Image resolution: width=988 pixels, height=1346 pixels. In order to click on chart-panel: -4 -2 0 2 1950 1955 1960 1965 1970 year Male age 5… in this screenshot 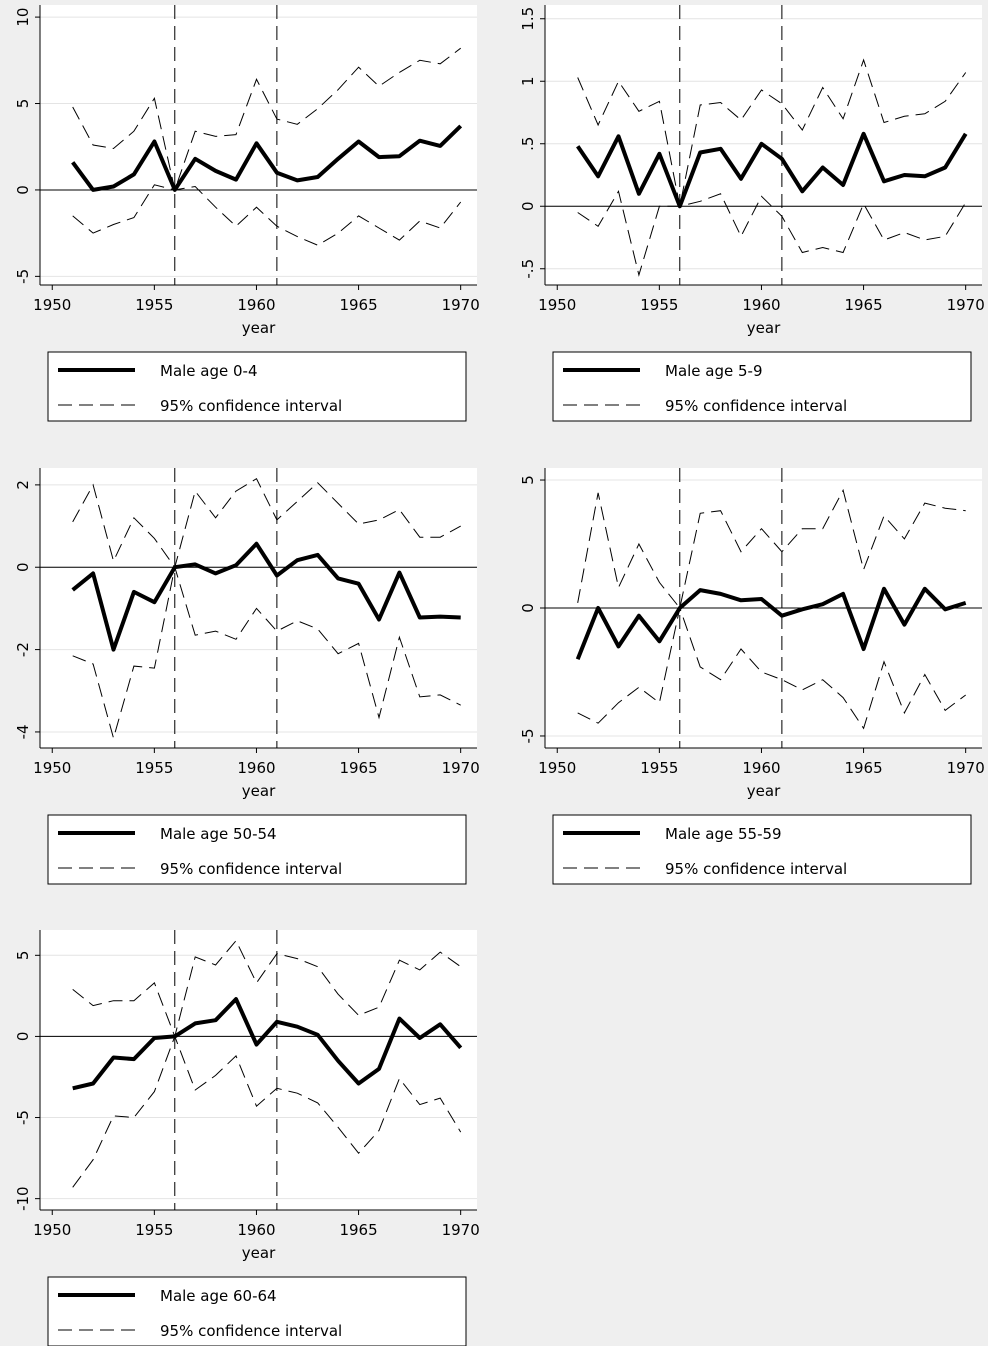, I will do `click(247, 676)`.